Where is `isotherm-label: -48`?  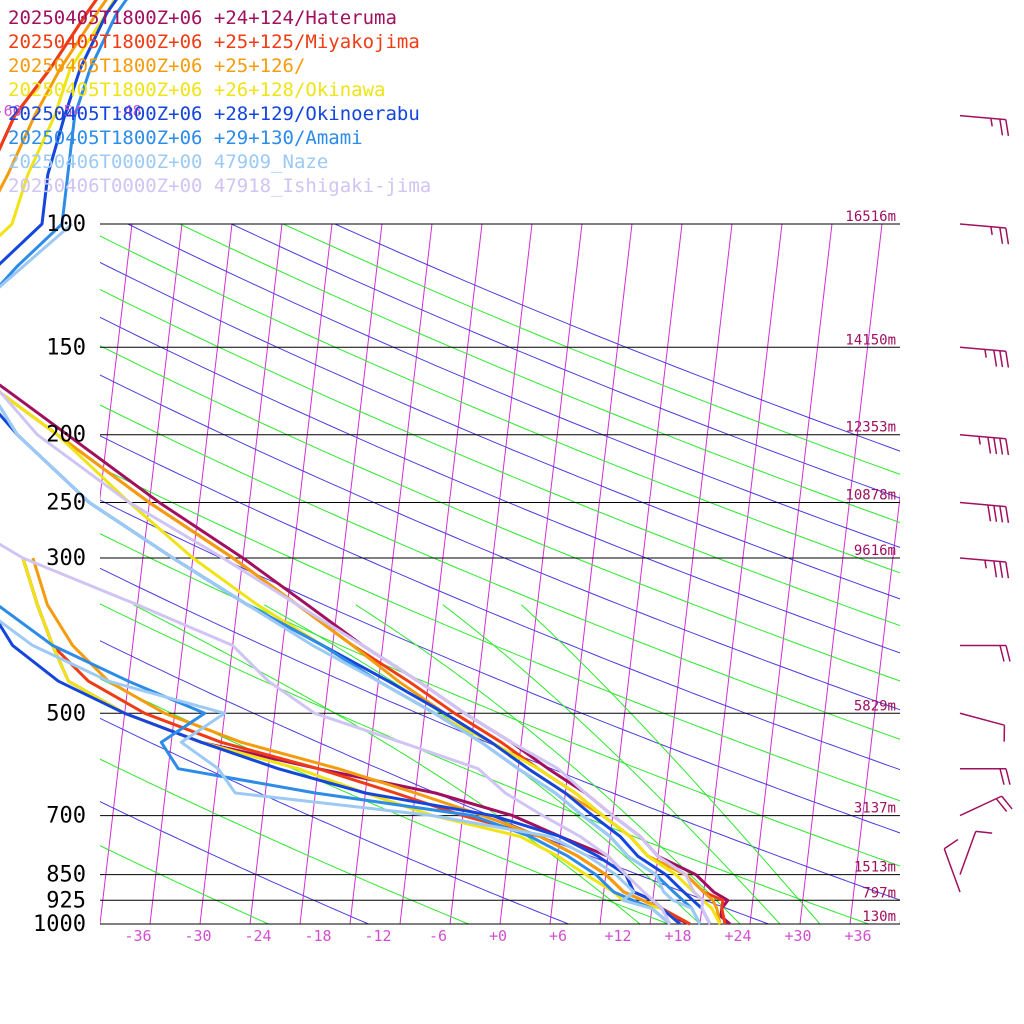
isotherm-label: -48 is located at coordinates (128, 111).